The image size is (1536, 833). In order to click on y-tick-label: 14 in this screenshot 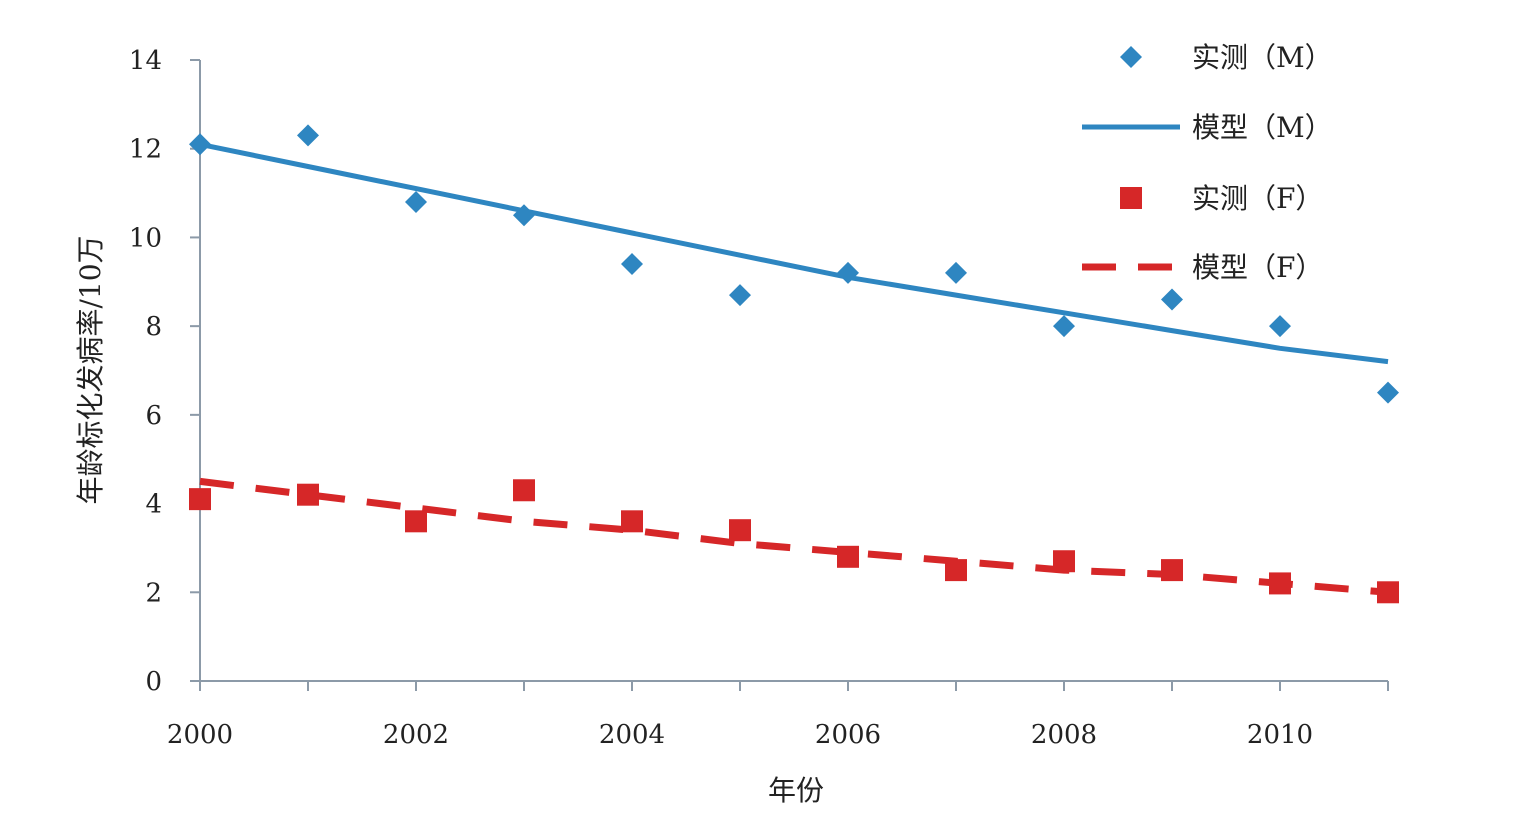, I will do `click(145, 61)`.